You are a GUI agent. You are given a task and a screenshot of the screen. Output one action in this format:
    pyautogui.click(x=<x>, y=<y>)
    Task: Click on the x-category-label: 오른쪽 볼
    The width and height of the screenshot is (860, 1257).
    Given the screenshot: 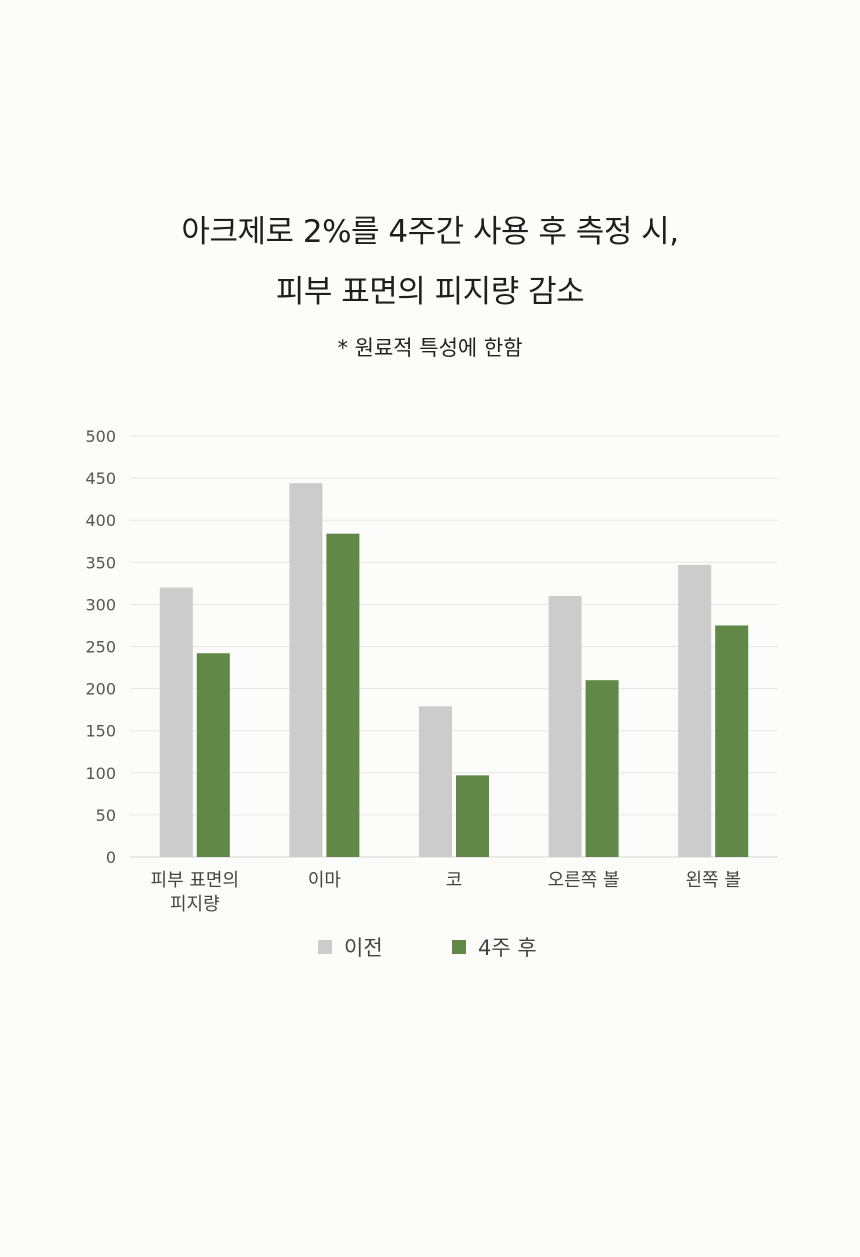 What is the action you would take?
    pyautogui.click(x=584, y=880)
    